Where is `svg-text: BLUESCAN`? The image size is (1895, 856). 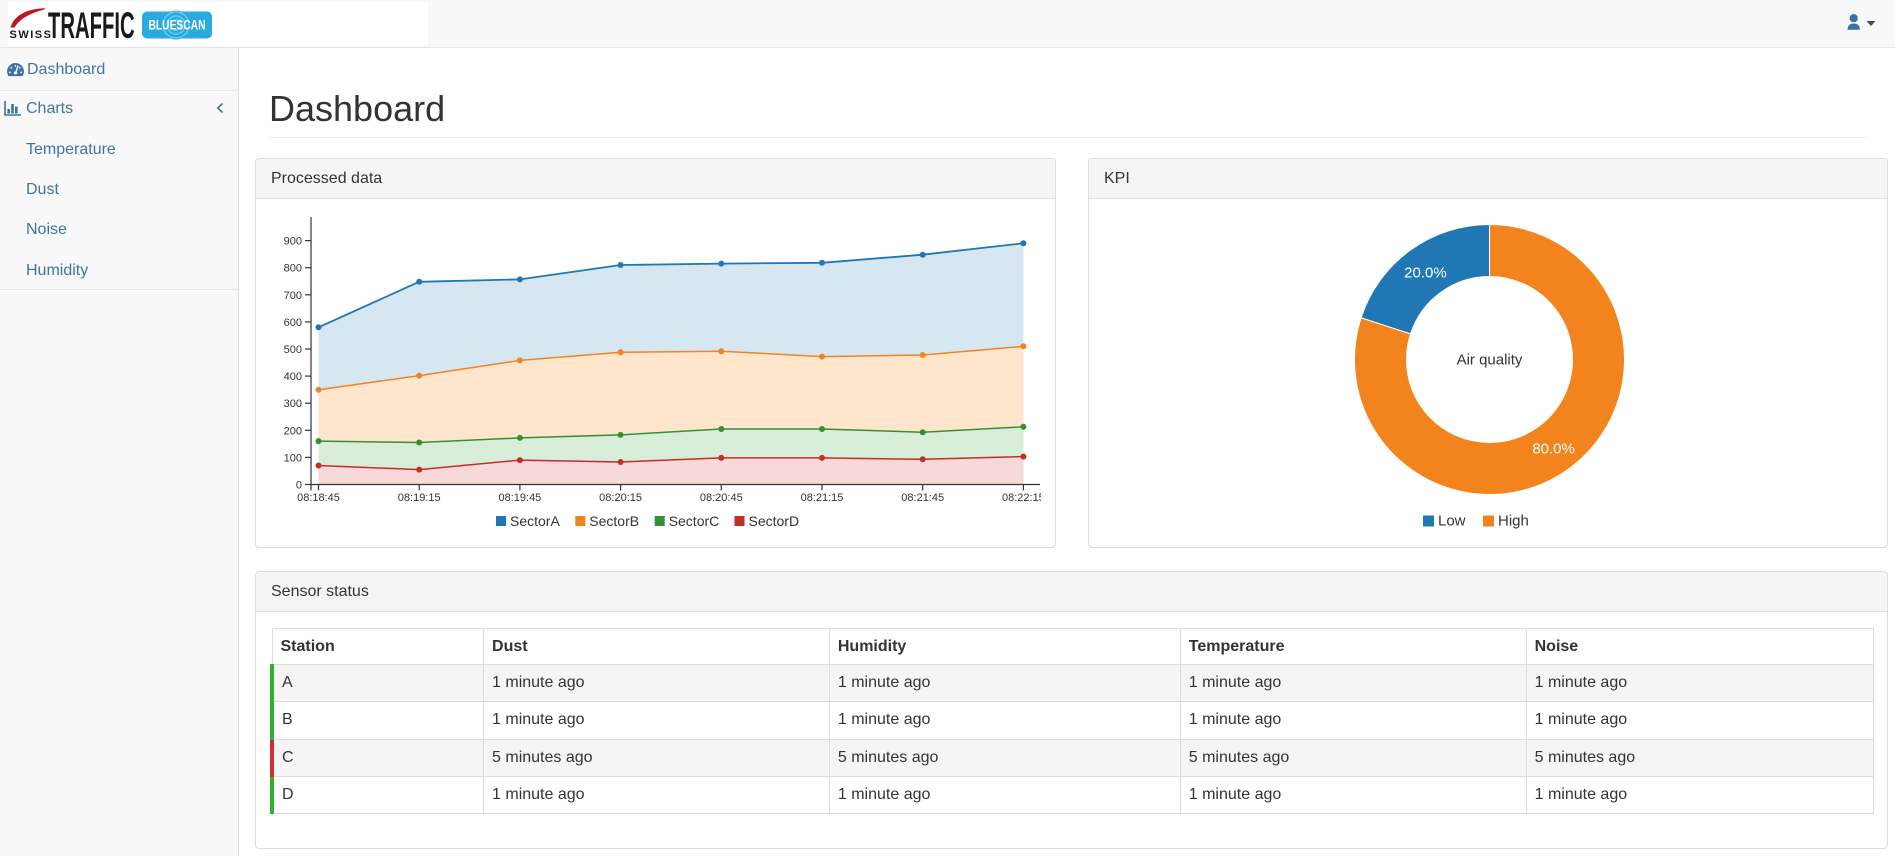 svg-text: BLUESCAN is located at coordinates (177, 25).